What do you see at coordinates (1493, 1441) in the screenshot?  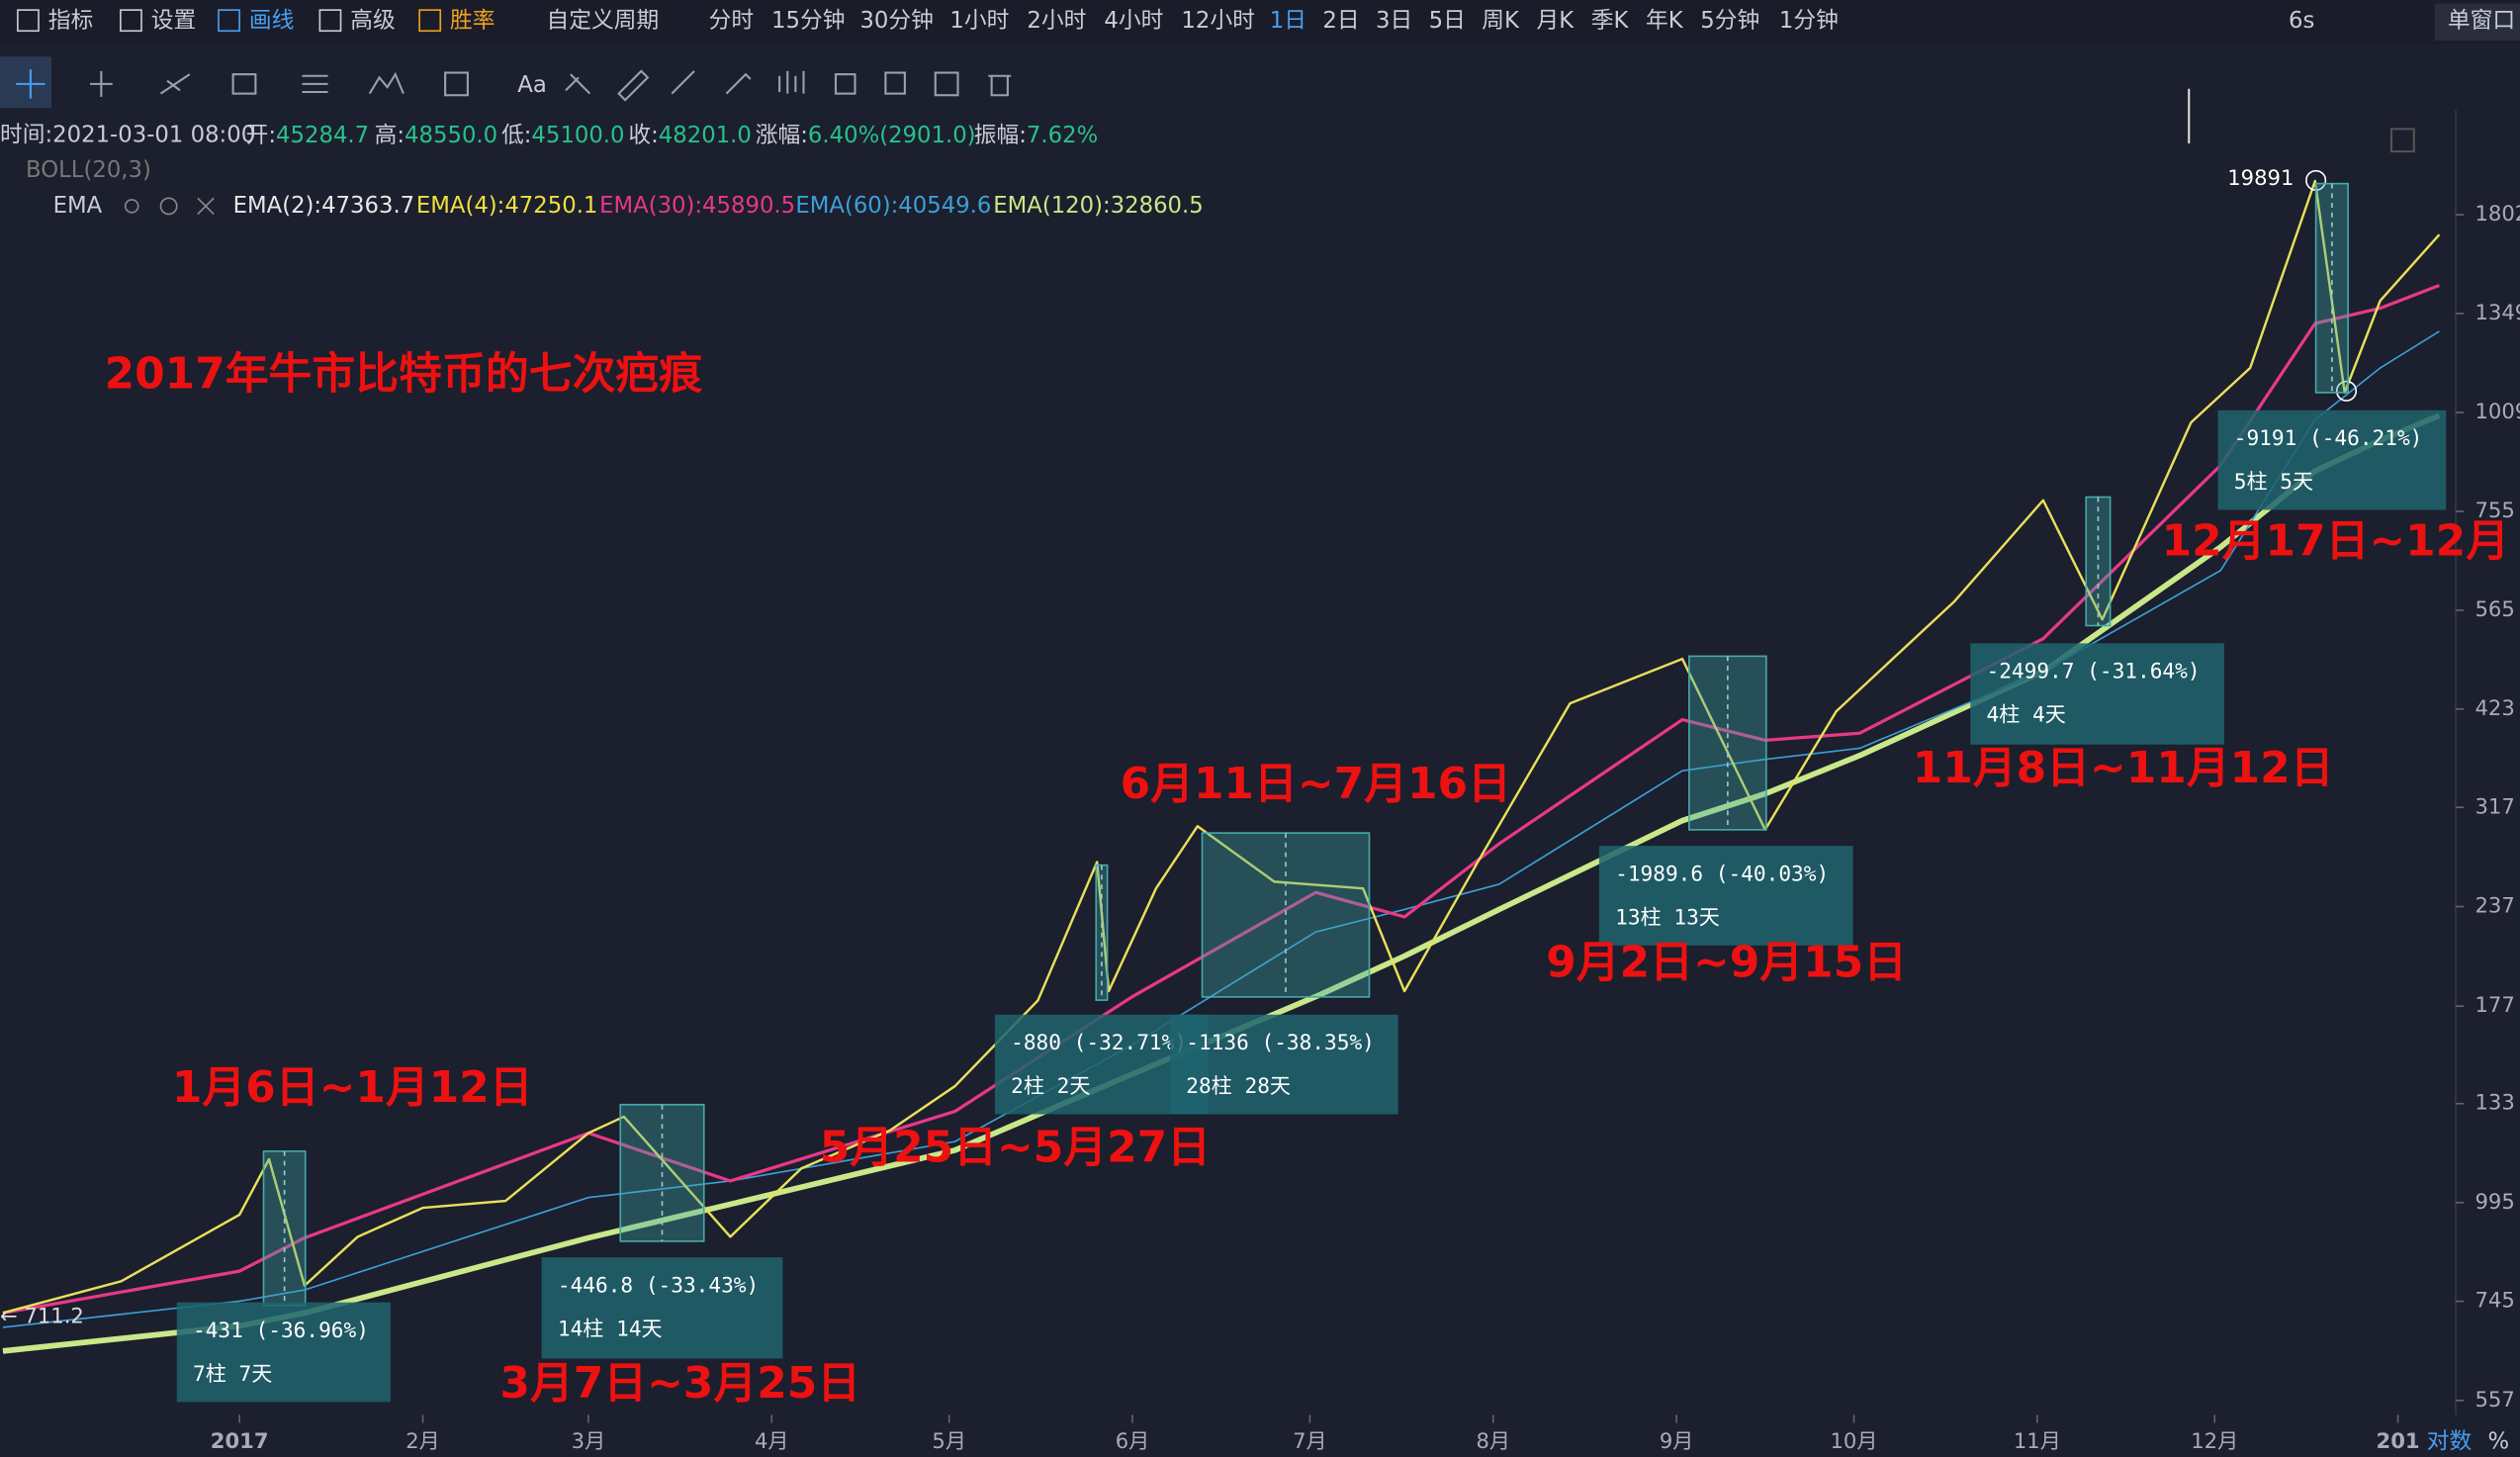 I see `x-tick-label: 8月` at bounding box center [1493, 1441].